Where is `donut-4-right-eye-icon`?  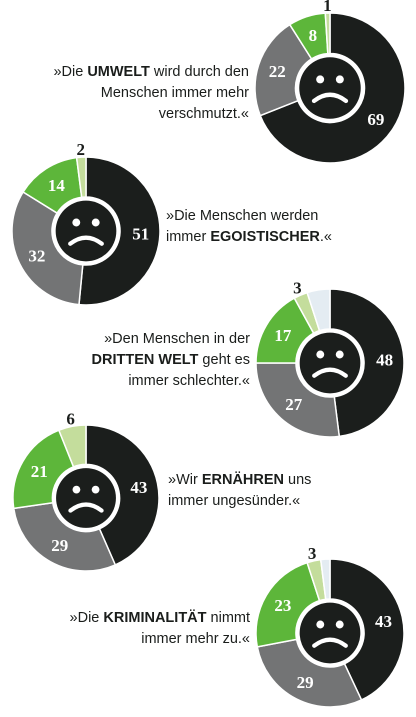
donut-4-right-eye-icon is located at coordinates (95, 489).